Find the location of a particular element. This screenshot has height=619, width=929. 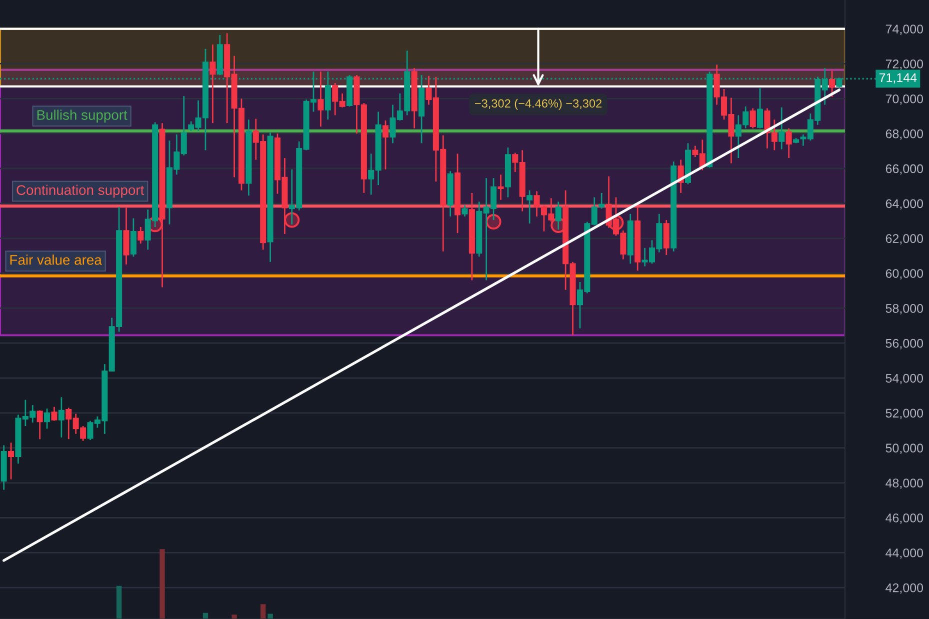

y-tick-label: 60,000 is located at coordinates (905, 274).